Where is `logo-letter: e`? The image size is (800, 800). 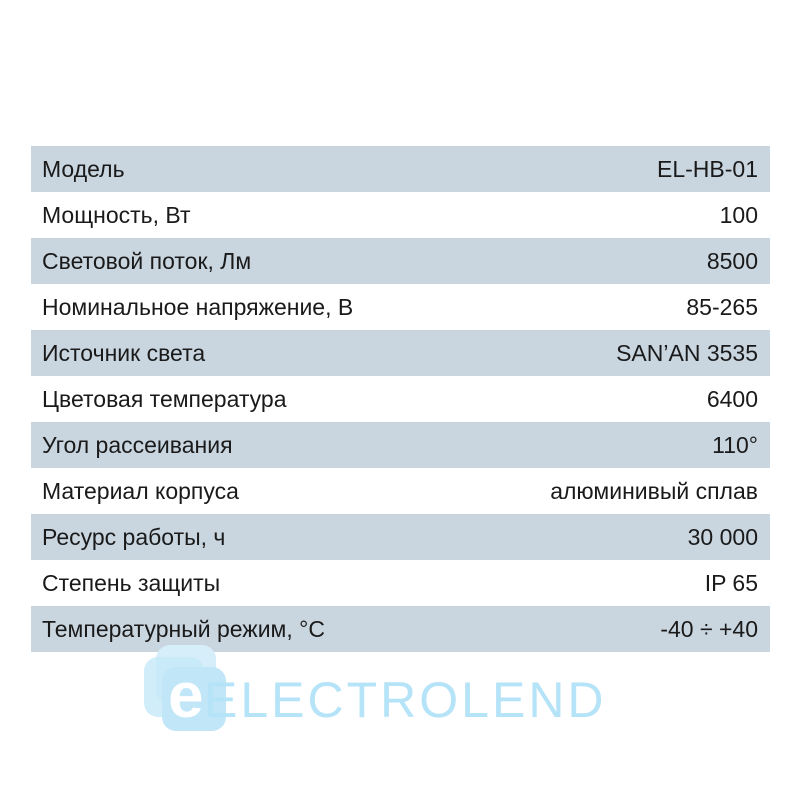 logo-letter: e is located at coordinates (186, 695).